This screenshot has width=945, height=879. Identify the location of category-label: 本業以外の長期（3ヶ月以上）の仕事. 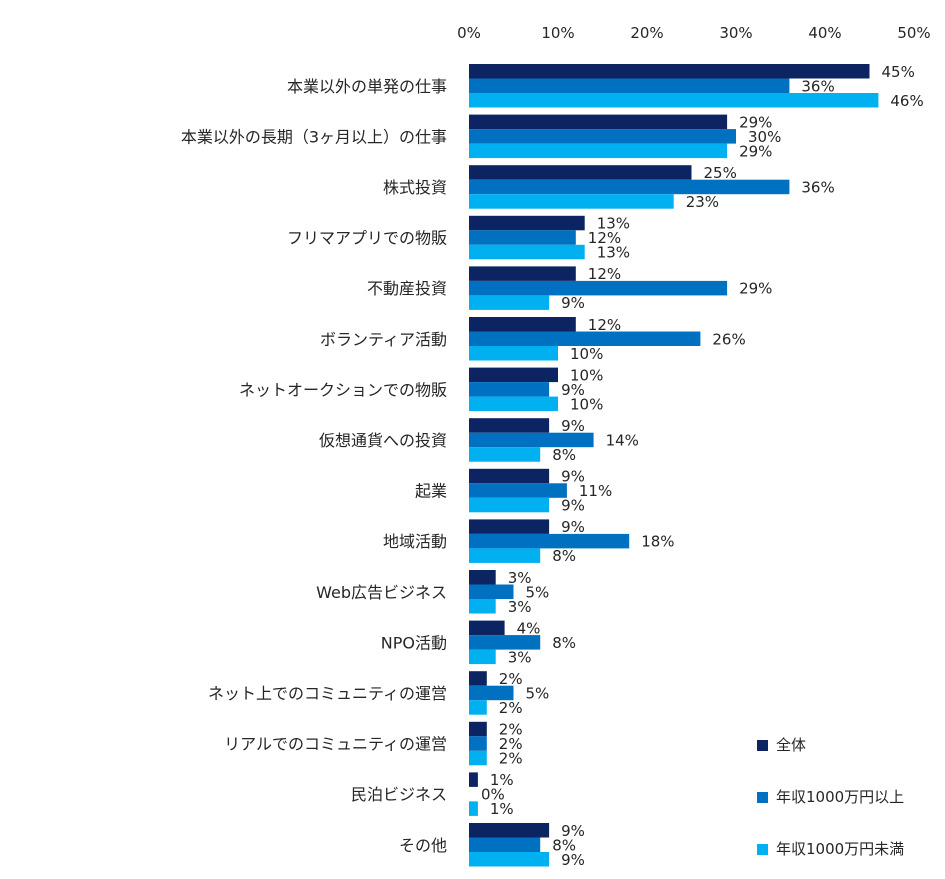
(314, 136).